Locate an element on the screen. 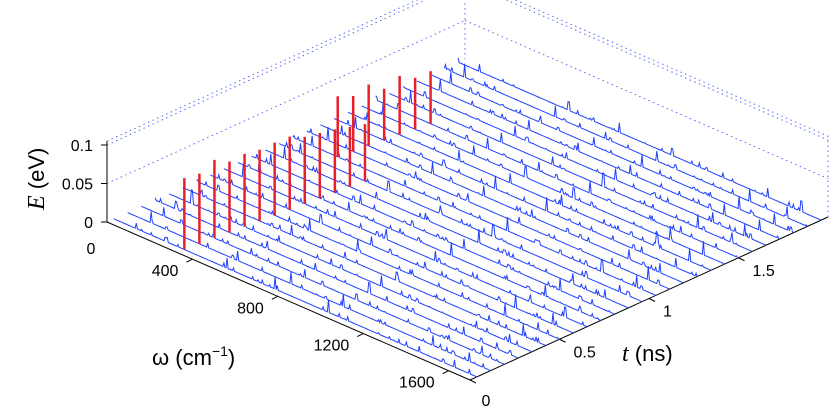  y-tick-label: 0 is located at coordinates (486, 400).